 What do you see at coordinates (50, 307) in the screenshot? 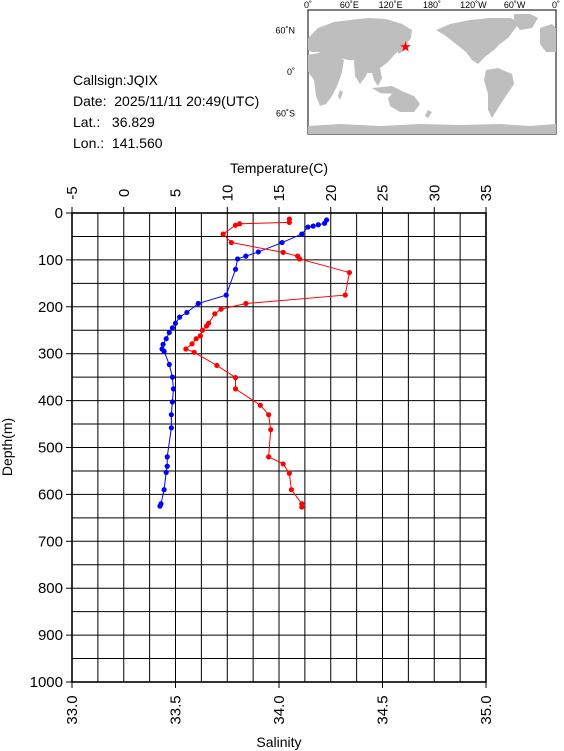
I see `depth-tick-label: 200` at bounding box center [50, 307].